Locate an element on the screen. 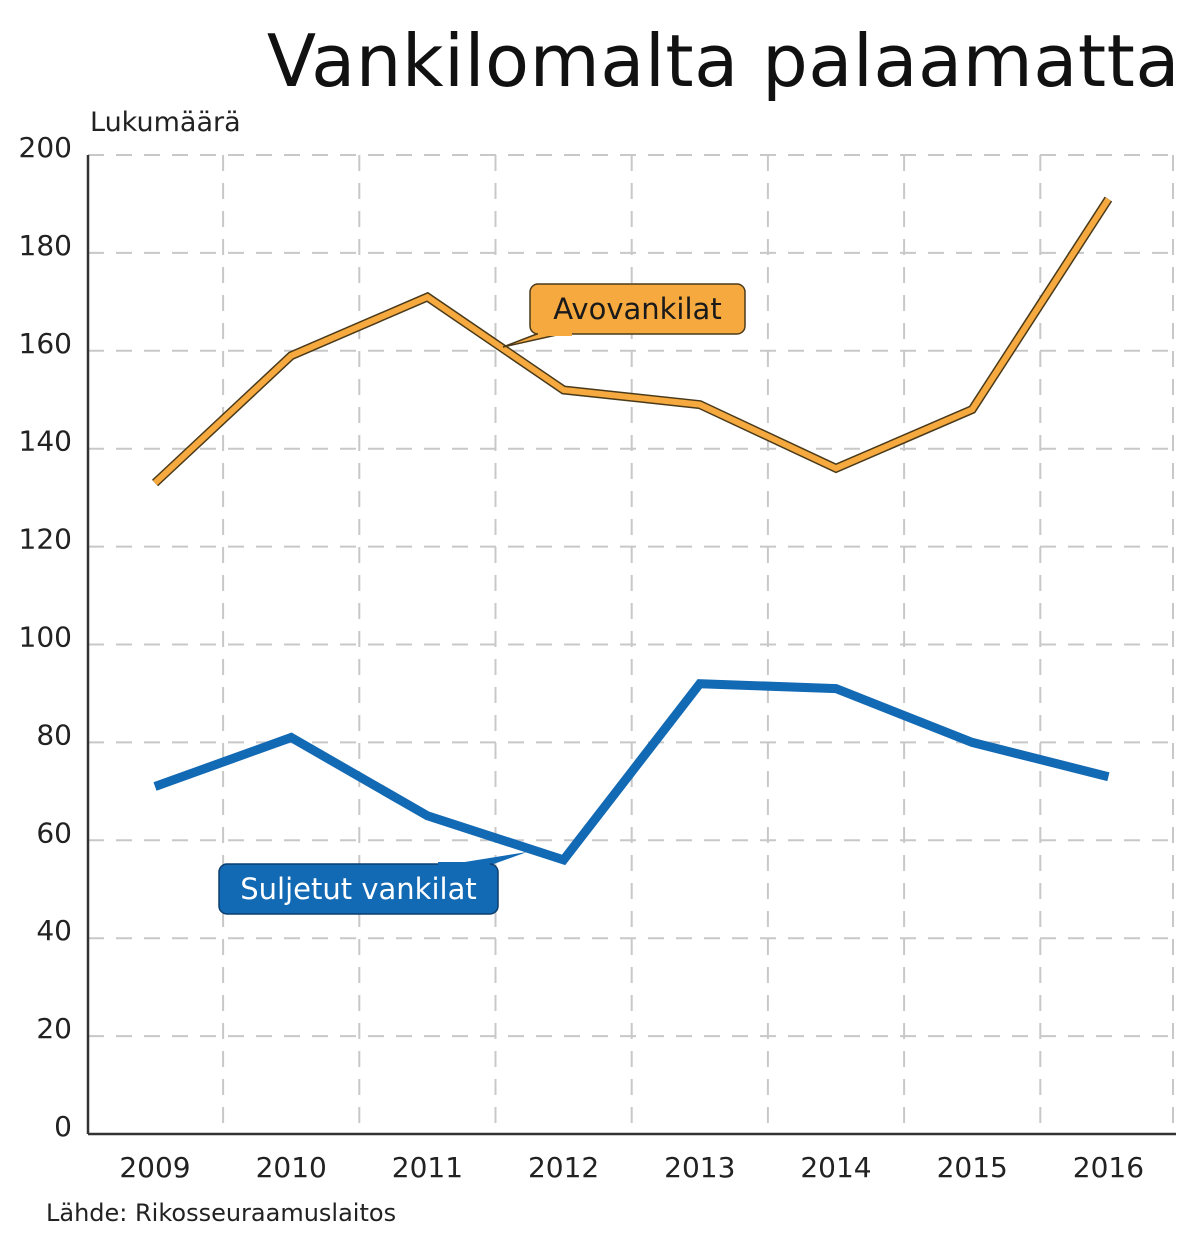  callout-label: Suljetut vankilat is located at coordinates (358, 889).